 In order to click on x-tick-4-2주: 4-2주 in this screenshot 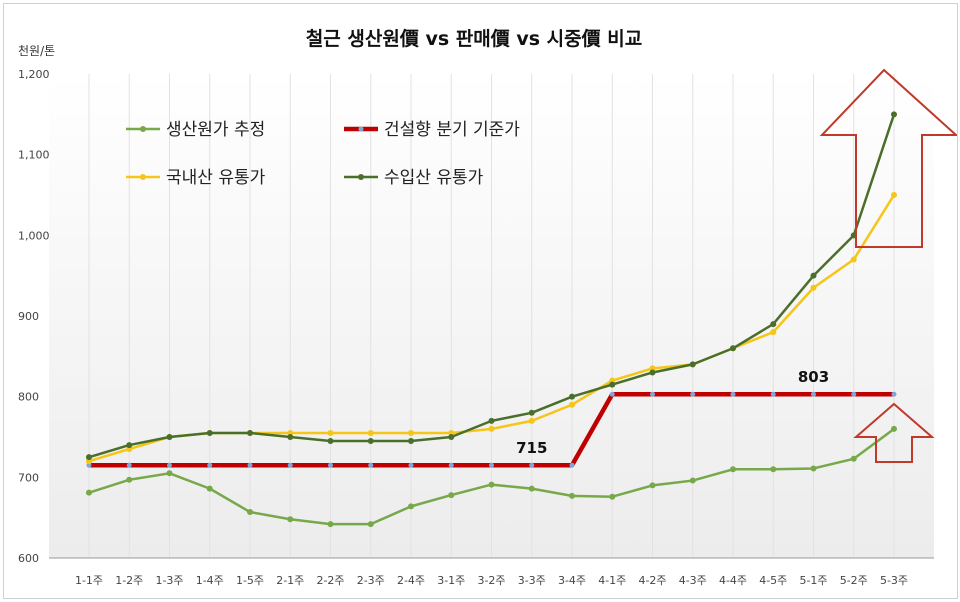, I will do `click(652, 580)`.